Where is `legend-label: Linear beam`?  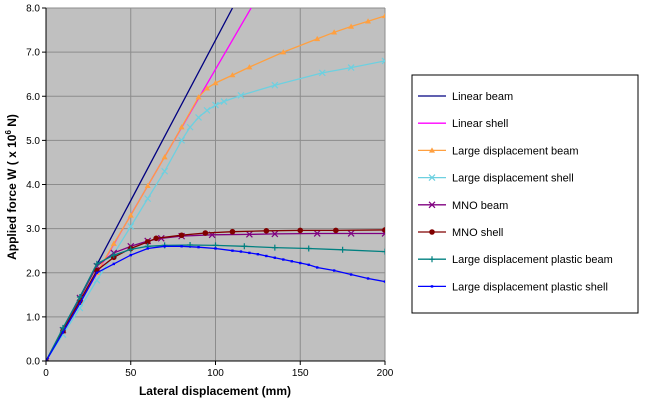 legend-label: Linear beam is located at coordinates (482, 97).